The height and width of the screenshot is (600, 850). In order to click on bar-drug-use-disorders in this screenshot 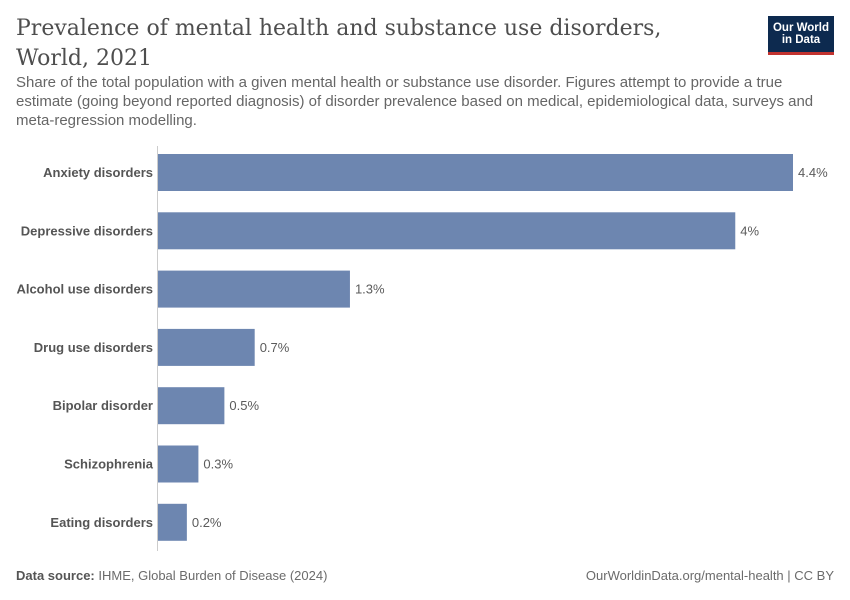, I will do `click(206, 347)`.